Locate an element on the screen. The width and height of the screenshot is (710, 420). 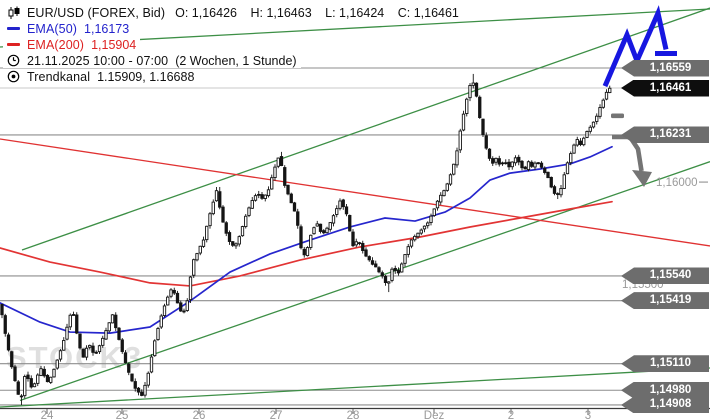
trendkanal-label: Trendkanal is located at coordinates (59, 76).